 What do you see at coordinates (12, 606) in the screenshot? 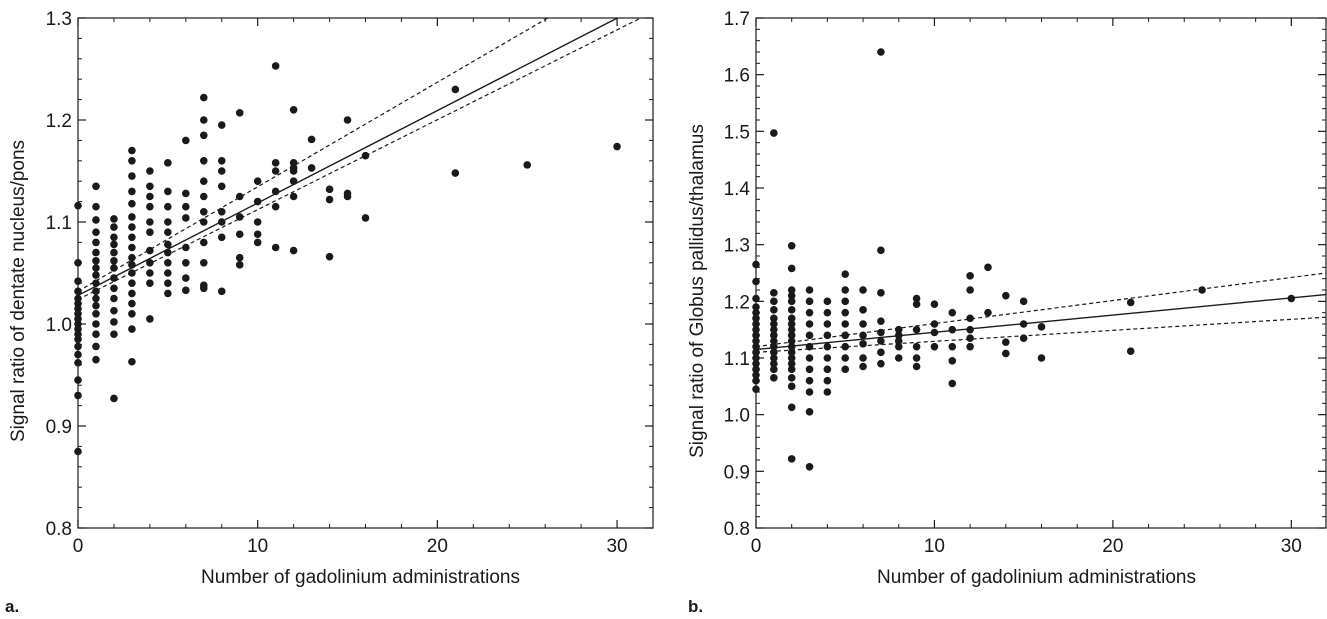
I see `panel-label-a: a.` at bounding box center [12, 606].